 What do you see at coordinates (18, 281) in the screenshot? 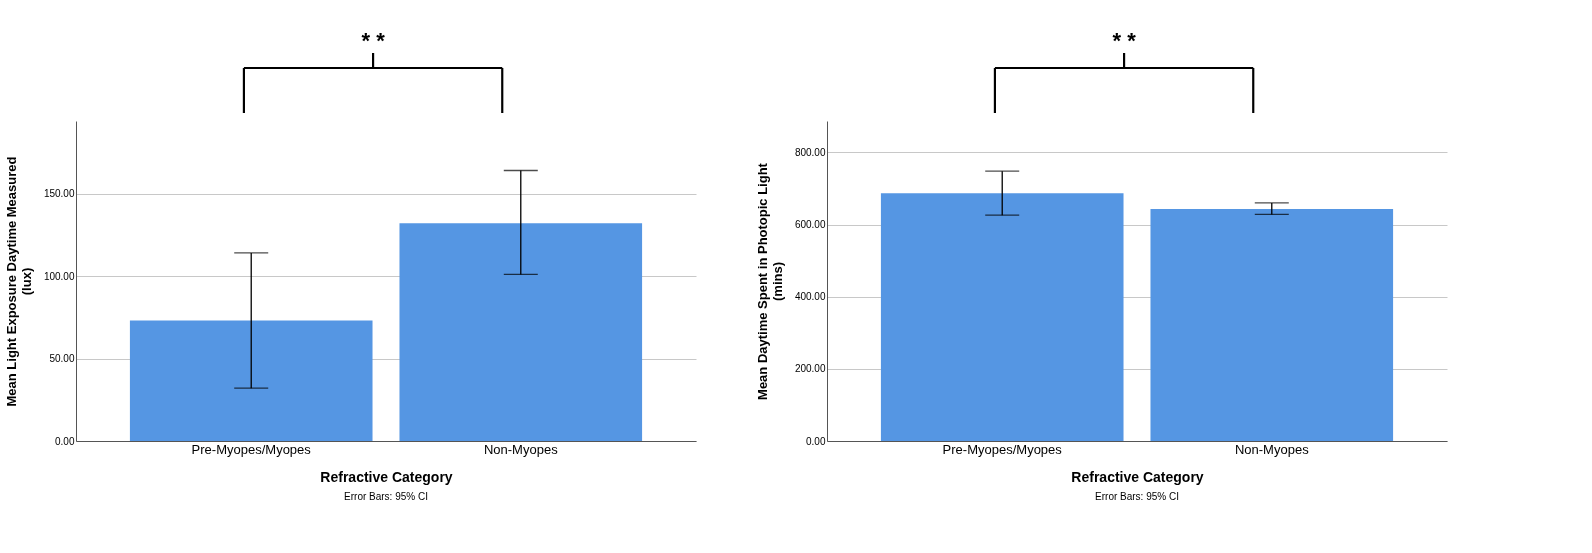
I see `y-axis-title: Mean Light Exposure Daytime Measured (lux)` at bounding box center [18, 281].